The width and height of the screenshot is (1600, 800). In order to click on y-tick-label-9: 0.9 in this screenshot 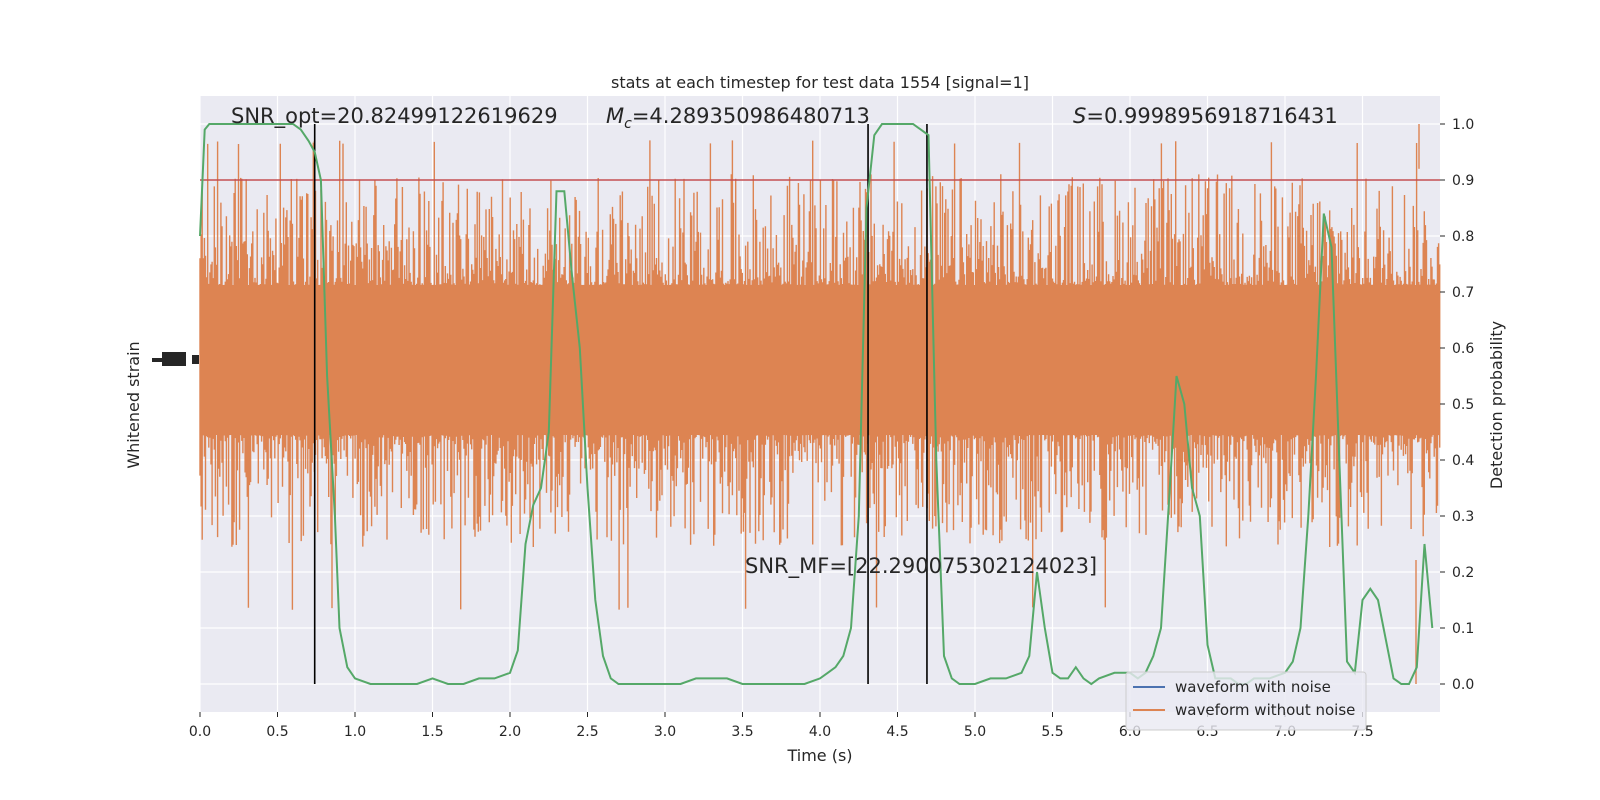, I will do `click(1463, 181)`.